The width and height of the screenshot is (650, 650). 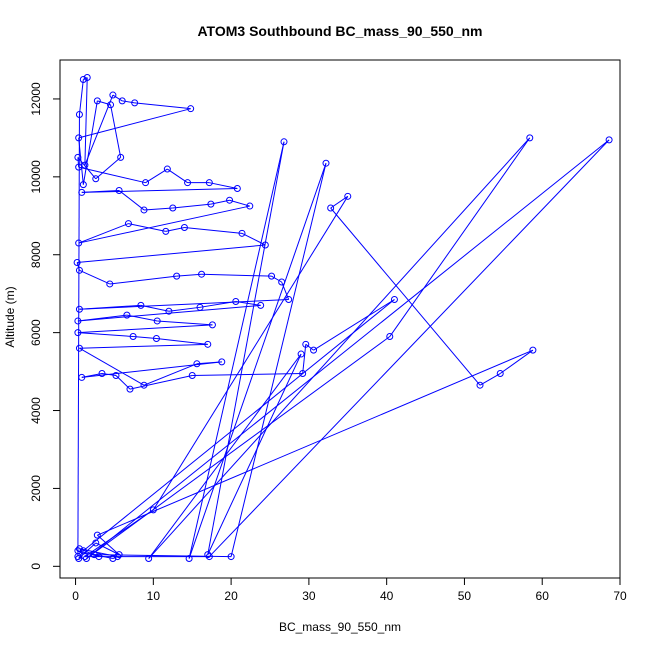 What do you see at coordinates (36, 488) in the screenshot?
I see `y-tick-label: 2000` at bounding box center [36, 488].